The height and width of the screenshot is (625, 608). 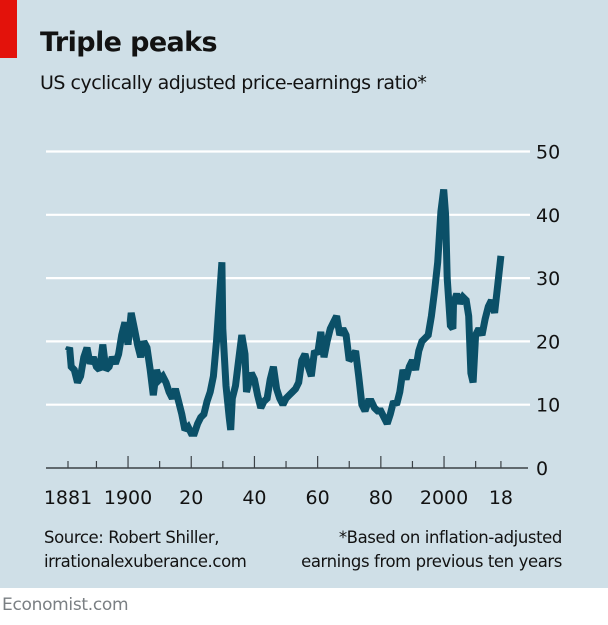 What do you see at coordinates (286, 482) in the screenshot?
I see `x-axis: 1881 1900 20 40 60 80 2000 18` at bounding box center [286, 482].